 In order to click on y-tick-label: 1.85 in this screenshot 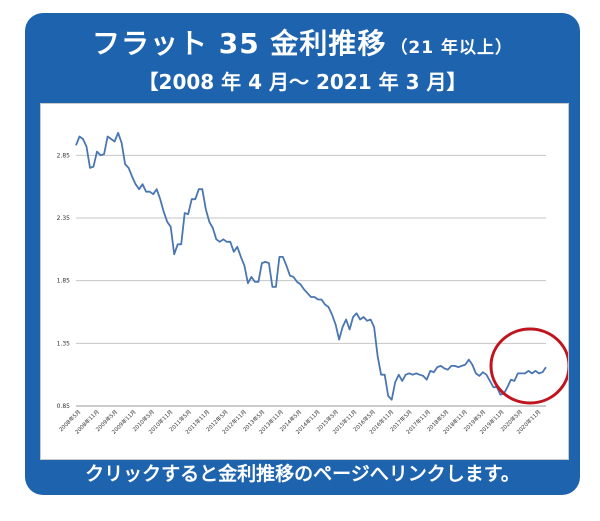, I will do `click(64, 281)`.